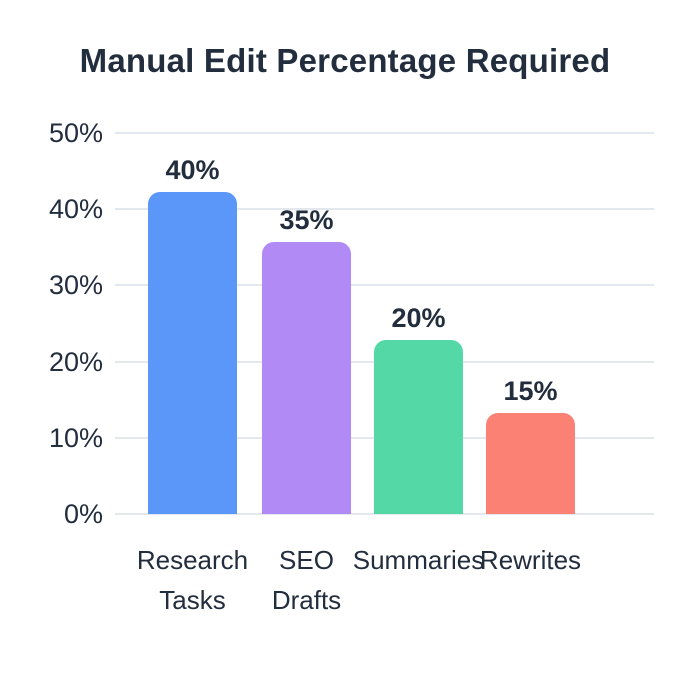  What do you see at coordinates (306, 600) in the screenshot?
I see `x-axis-category-label-line2: Drafts` at bounding box center [306, 600].